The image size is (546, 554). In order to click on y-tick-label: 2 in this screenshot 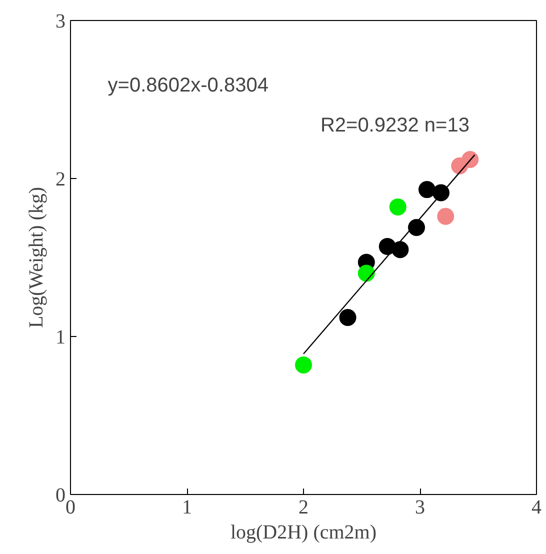, I will do `click(61, 179)`.